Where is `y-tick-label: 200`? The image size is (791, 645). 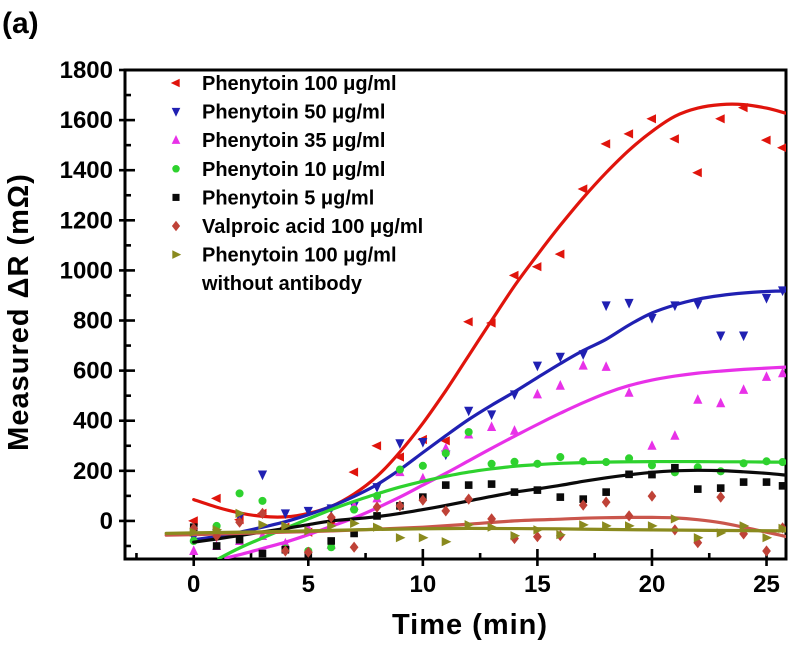 y-tick-label: 200 is located at coordinates (93, 471).